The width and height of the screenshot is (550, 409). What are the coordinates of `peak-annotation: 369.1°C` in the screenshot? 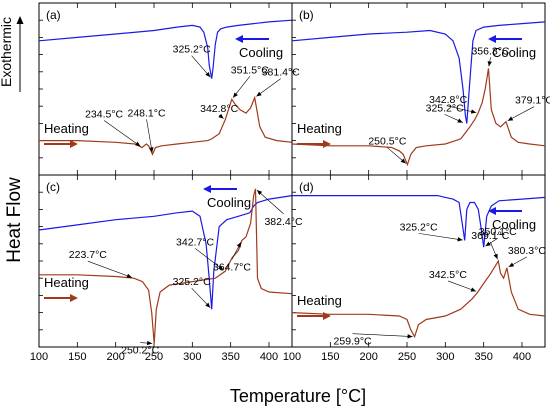 It's located at (490, 236).